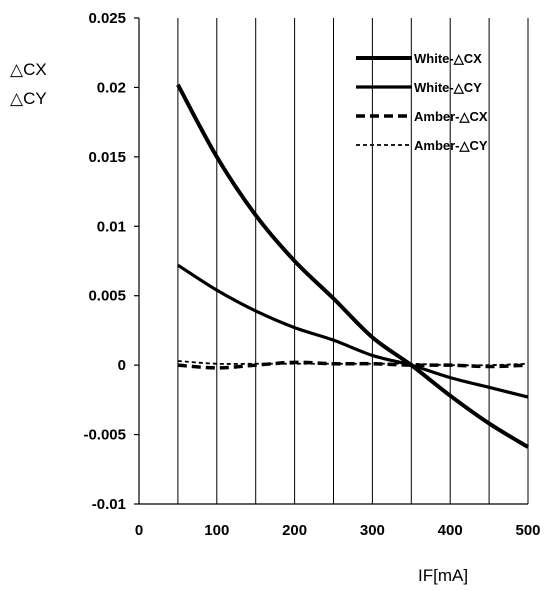  Describe the element at coordinates (443, 575) in the screenshot. I see `x-axis-label: IF[mA]` at that location.